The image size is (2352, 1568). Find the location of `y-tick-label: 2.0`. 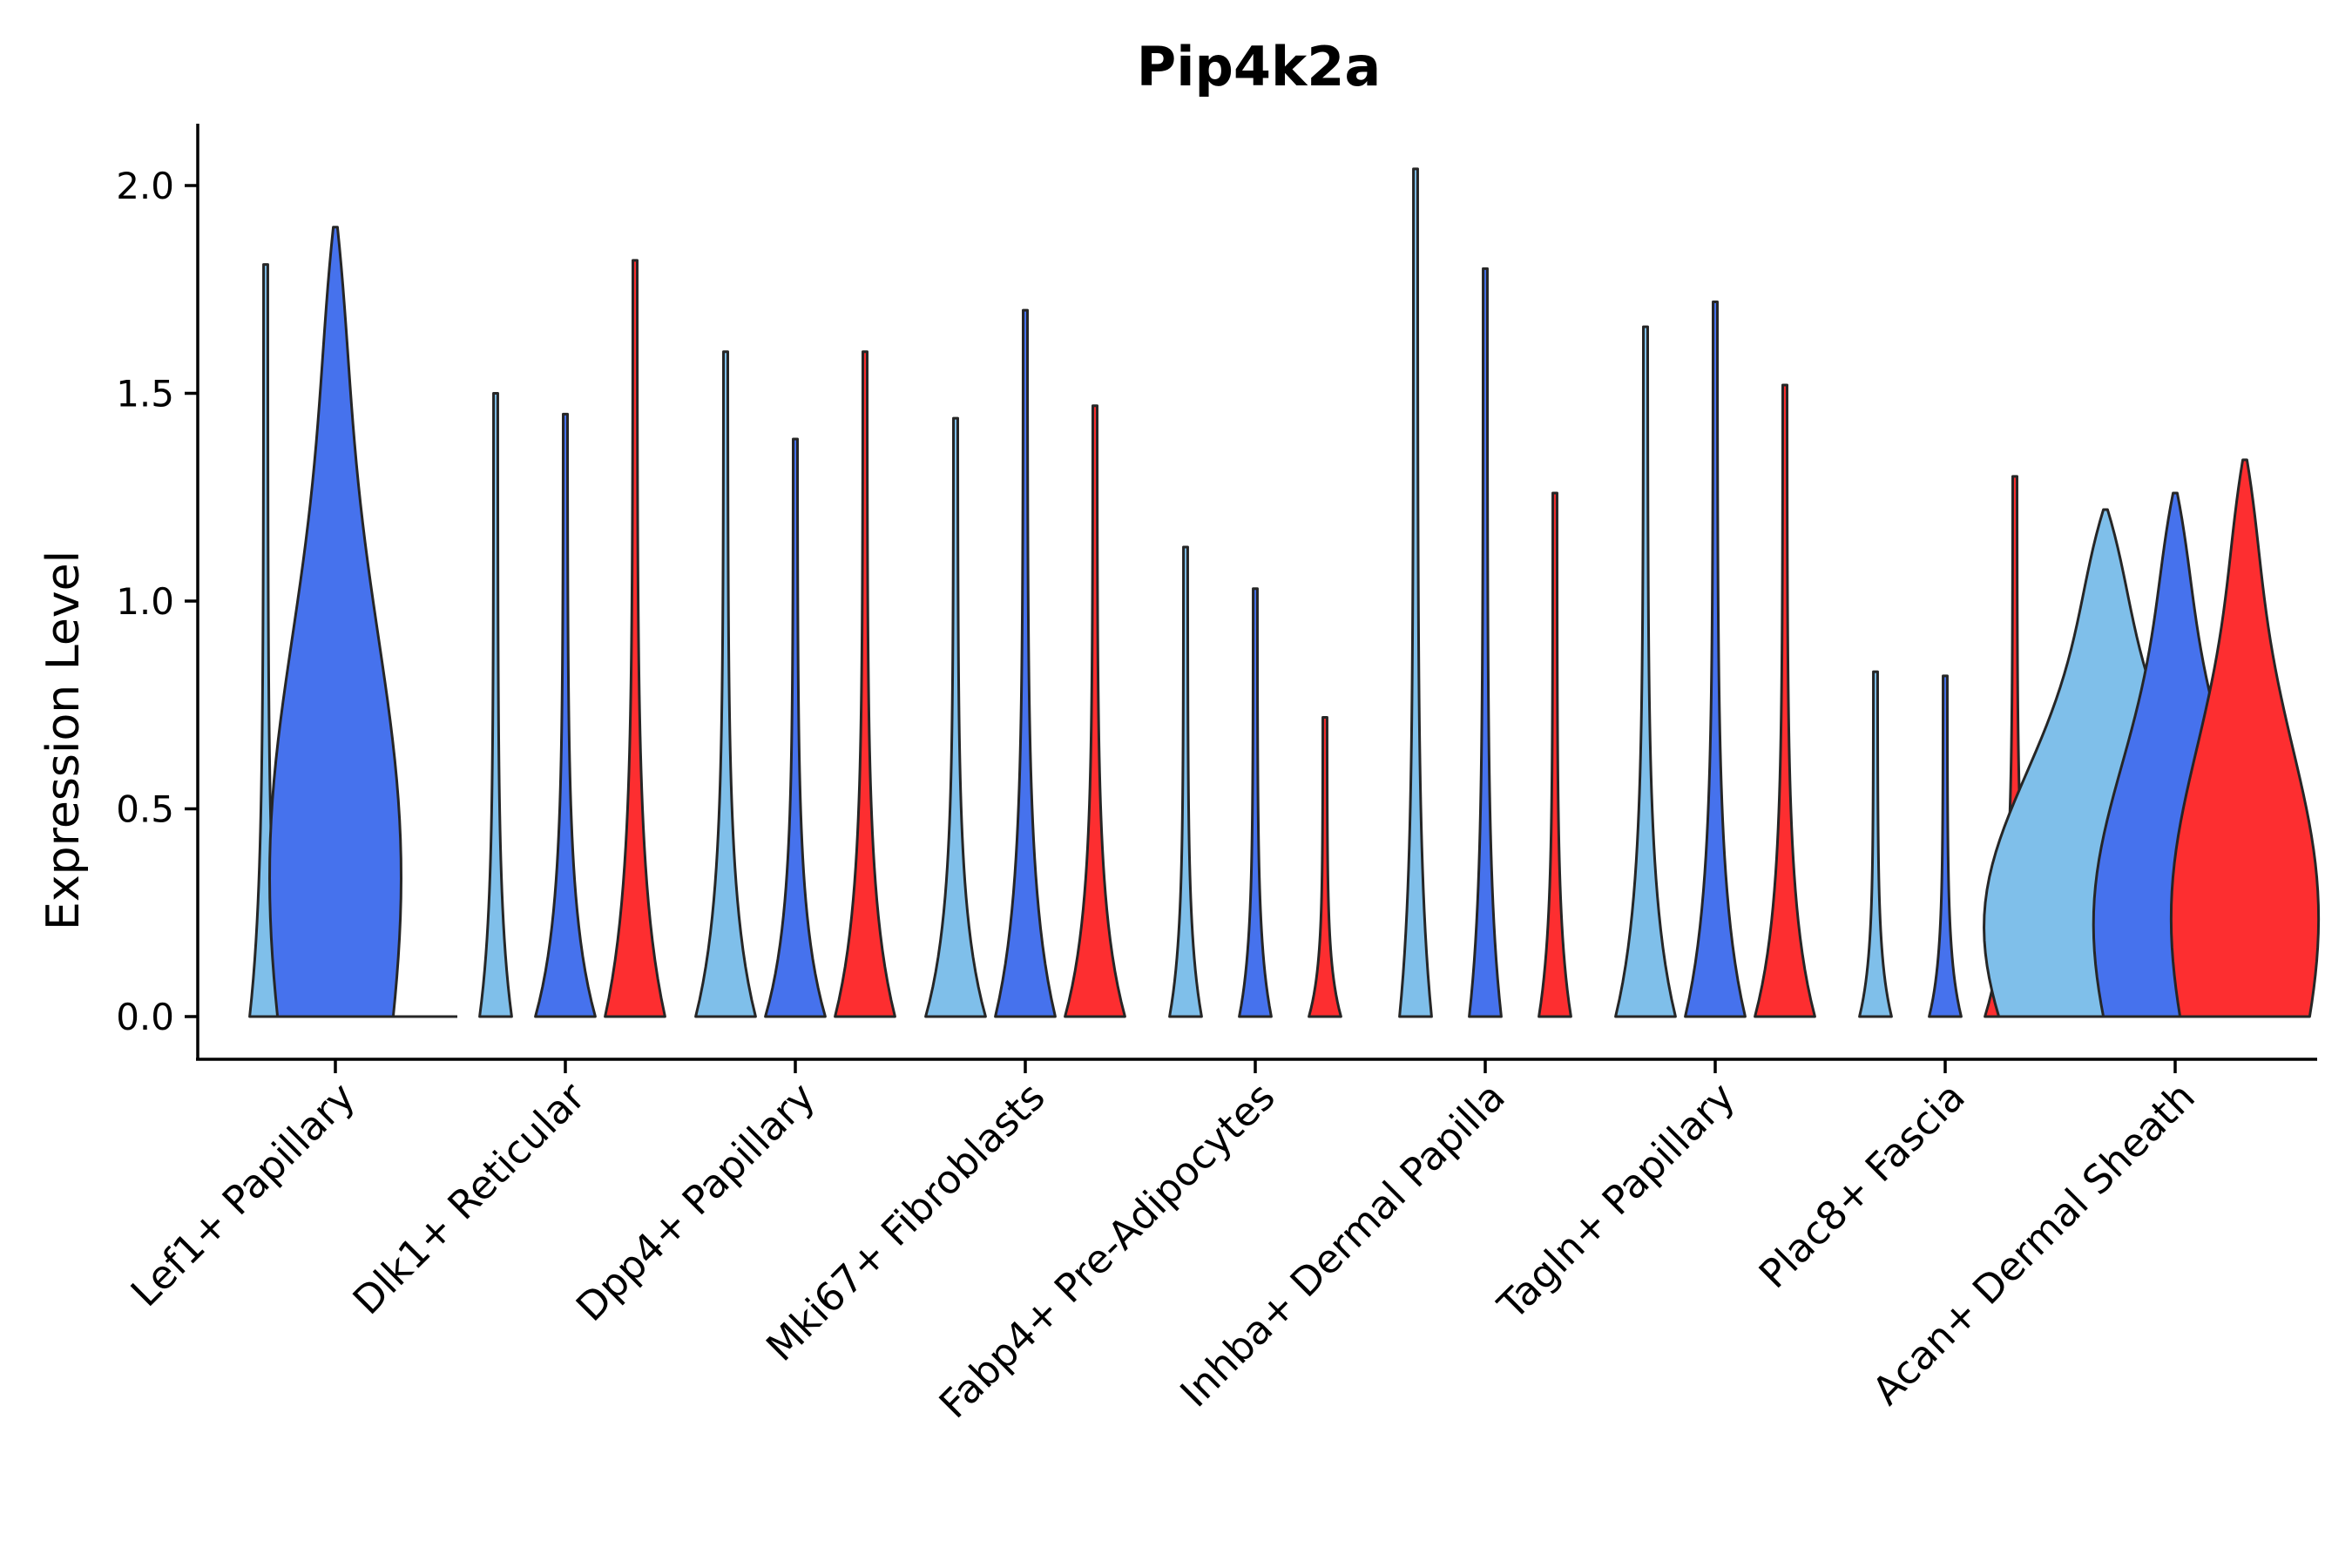

y-tick-label: 2.0 is located at coordinates (145, 186).